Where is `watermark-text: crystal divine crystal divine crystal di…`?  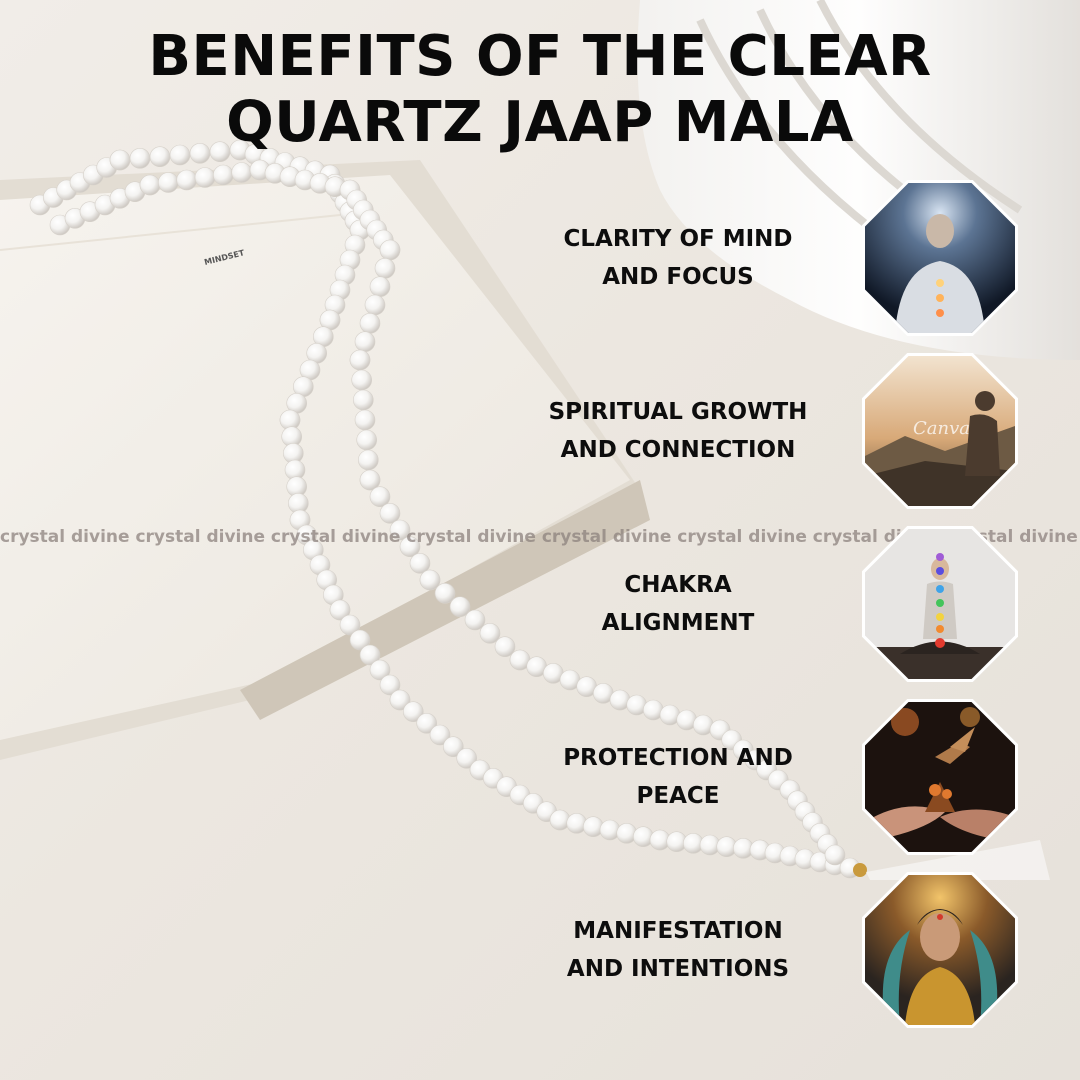
watermark-text: crystal divine crystal divine crystal di… is located at coordinates (539, 537).